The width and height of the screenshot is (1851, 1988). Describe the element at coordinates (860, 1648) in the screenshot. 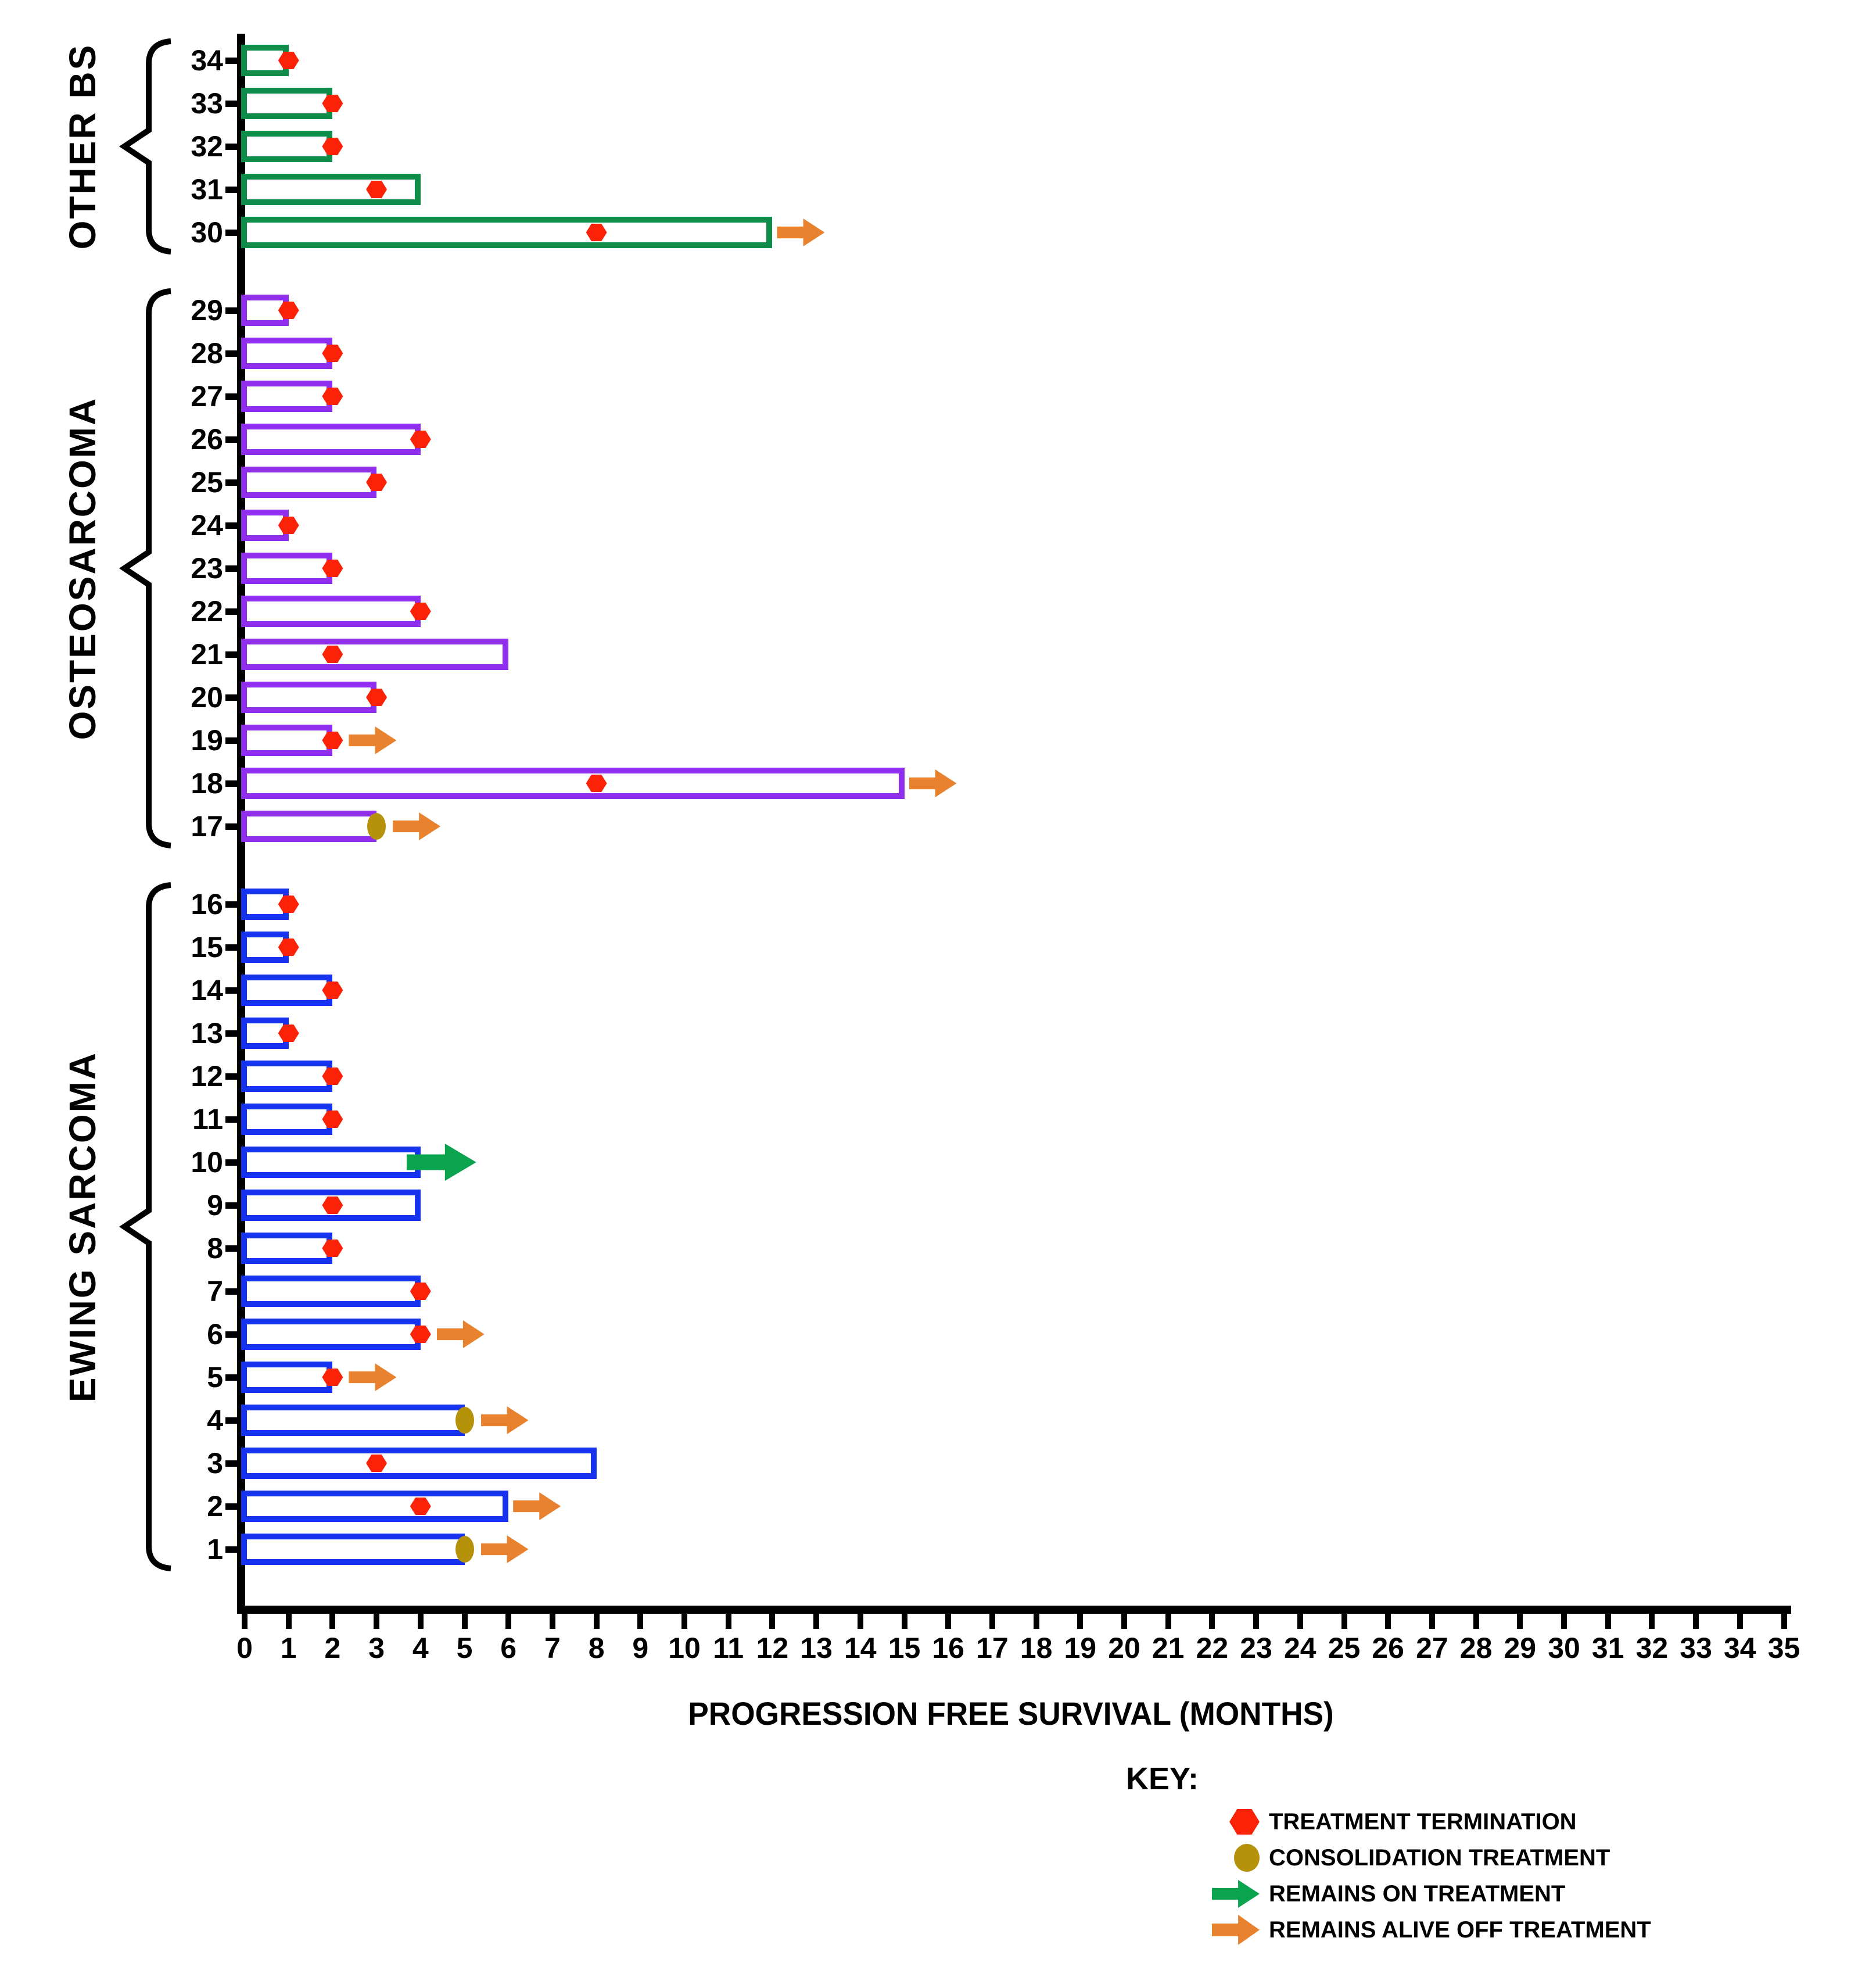

I see `x-tick-label: 14` at that location.